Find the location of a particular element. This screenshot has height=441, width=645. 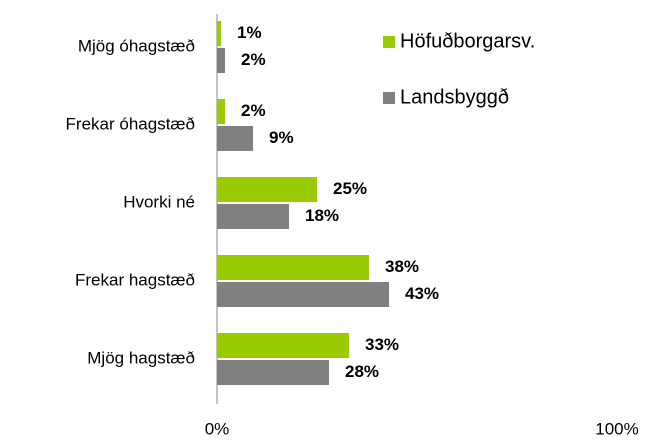

x-tick-label: 100% is located at coordinates (616, 428).